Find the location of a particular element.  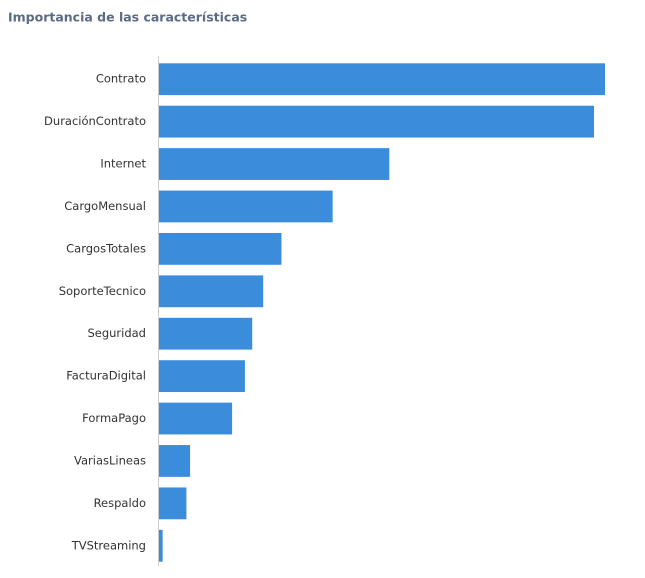

y-tick-label: DuraciónContrato is located at coordinates (95, 121).